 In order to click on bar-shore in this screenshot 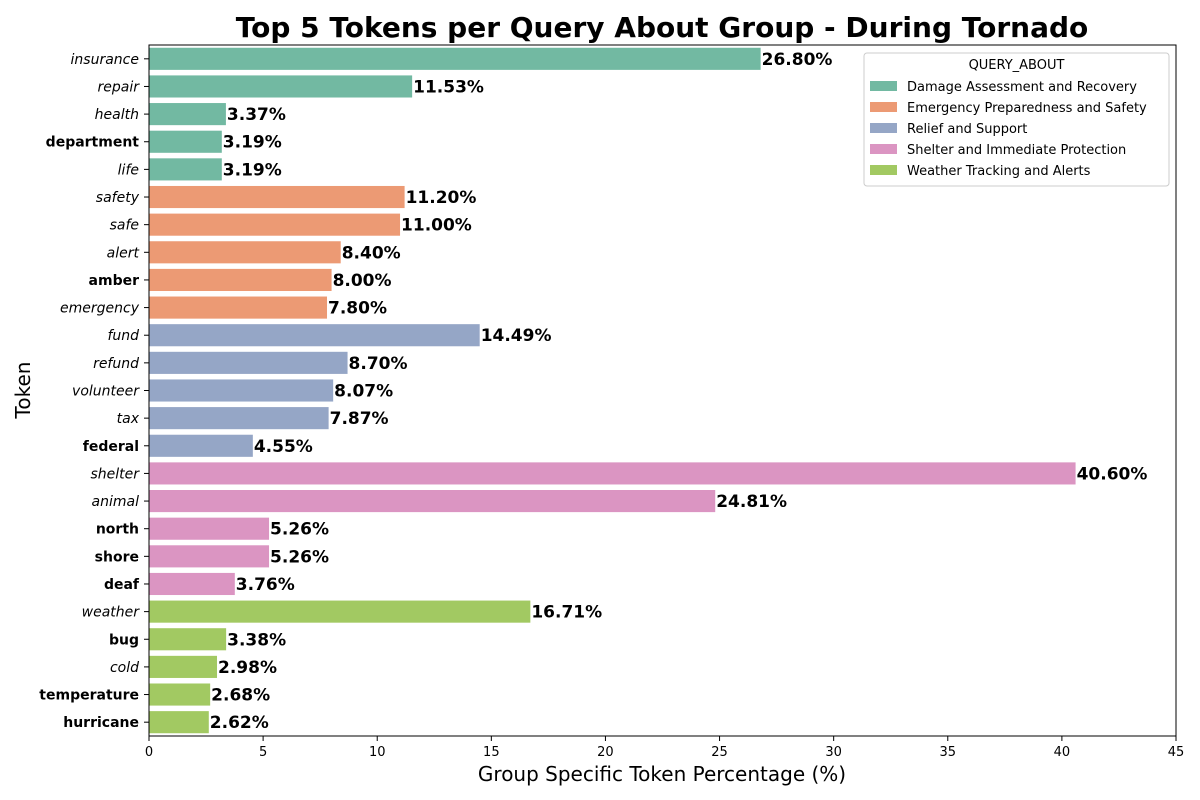, I will do `click(209, 556)`.